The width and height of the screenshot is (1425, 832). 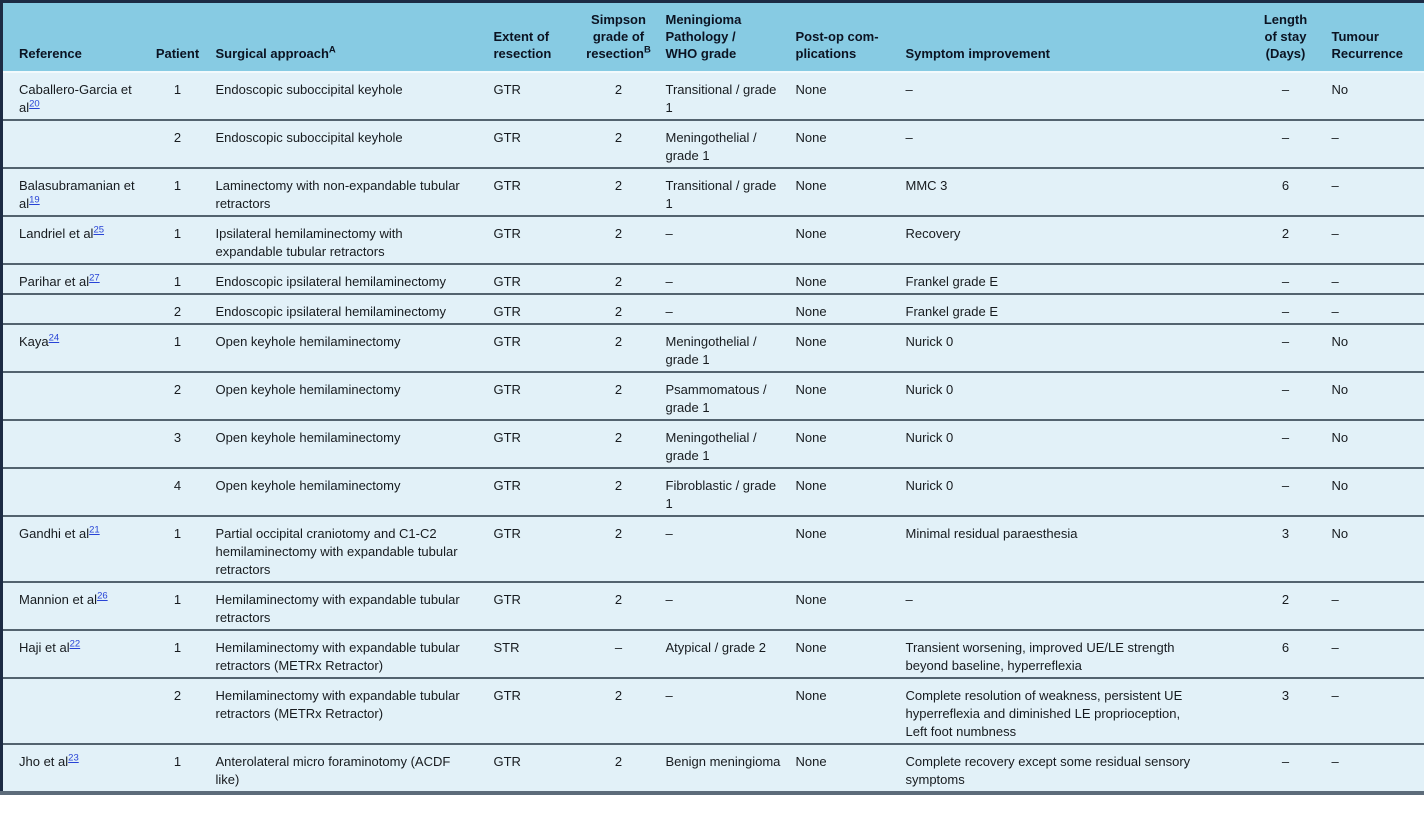 What do you see at coordinates (1078, 239) in the screenshot?
I see `cell-symptom: Recovery` at bounding box center [1078, 239].